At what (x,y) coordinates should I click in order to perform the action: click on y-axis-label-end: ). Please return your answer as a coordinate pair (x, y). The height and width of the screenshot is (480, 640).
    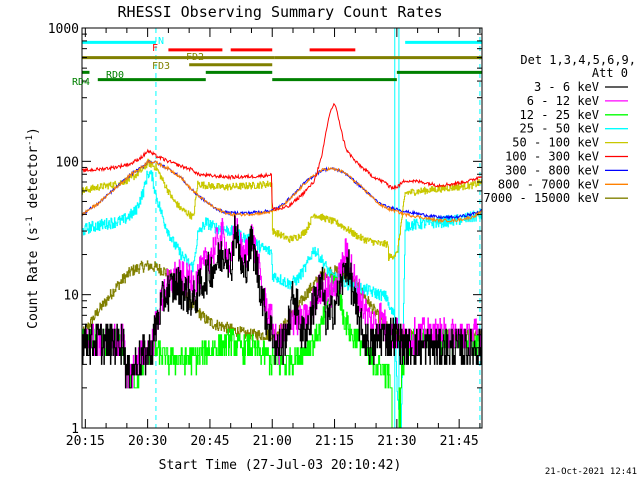
    Looking at the image, I should click on (33, 131).